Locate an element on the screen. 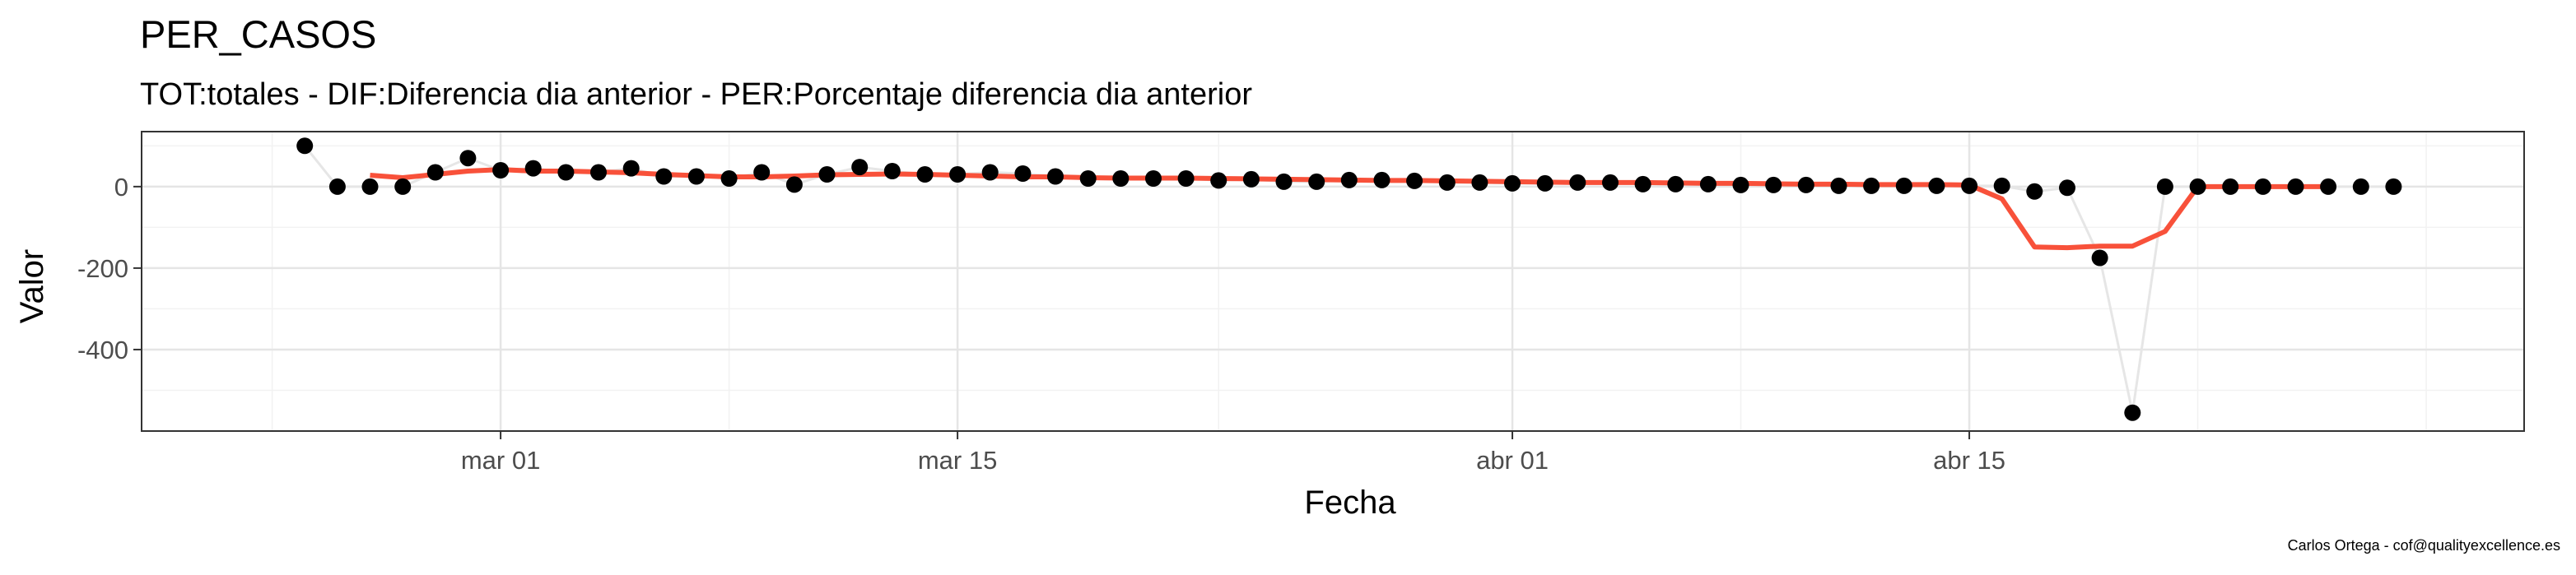 The height and width of the screenshot is (575, 2576). x-tick-label: abr 01 is located at coordinates (1512, 461).